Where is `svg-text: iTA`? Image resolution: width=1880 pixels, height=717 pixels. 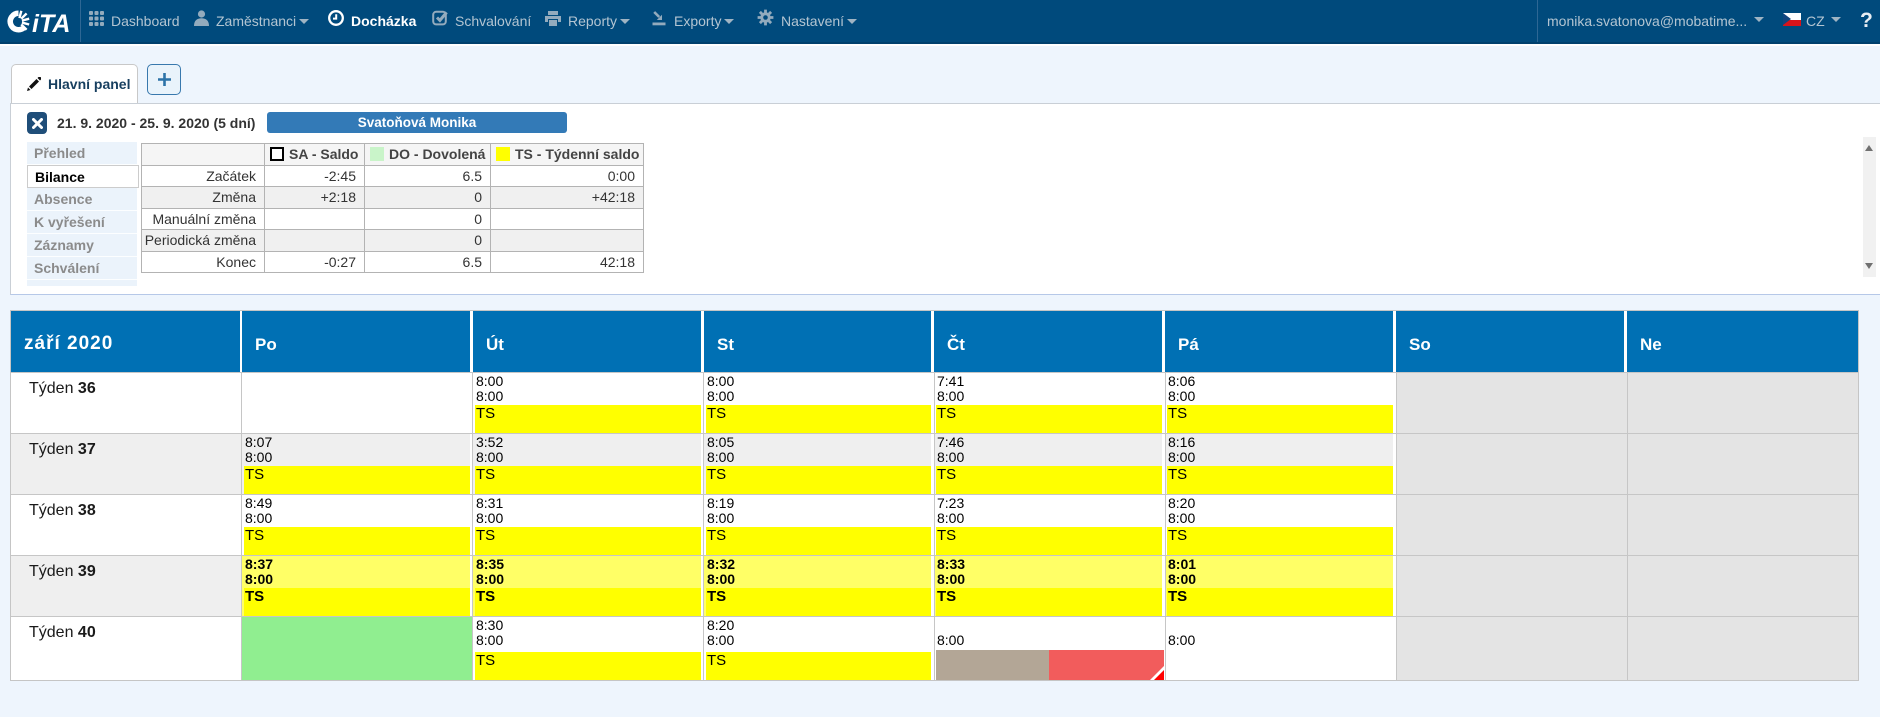 svg-text: iTA is located at coordinates (51, 23).